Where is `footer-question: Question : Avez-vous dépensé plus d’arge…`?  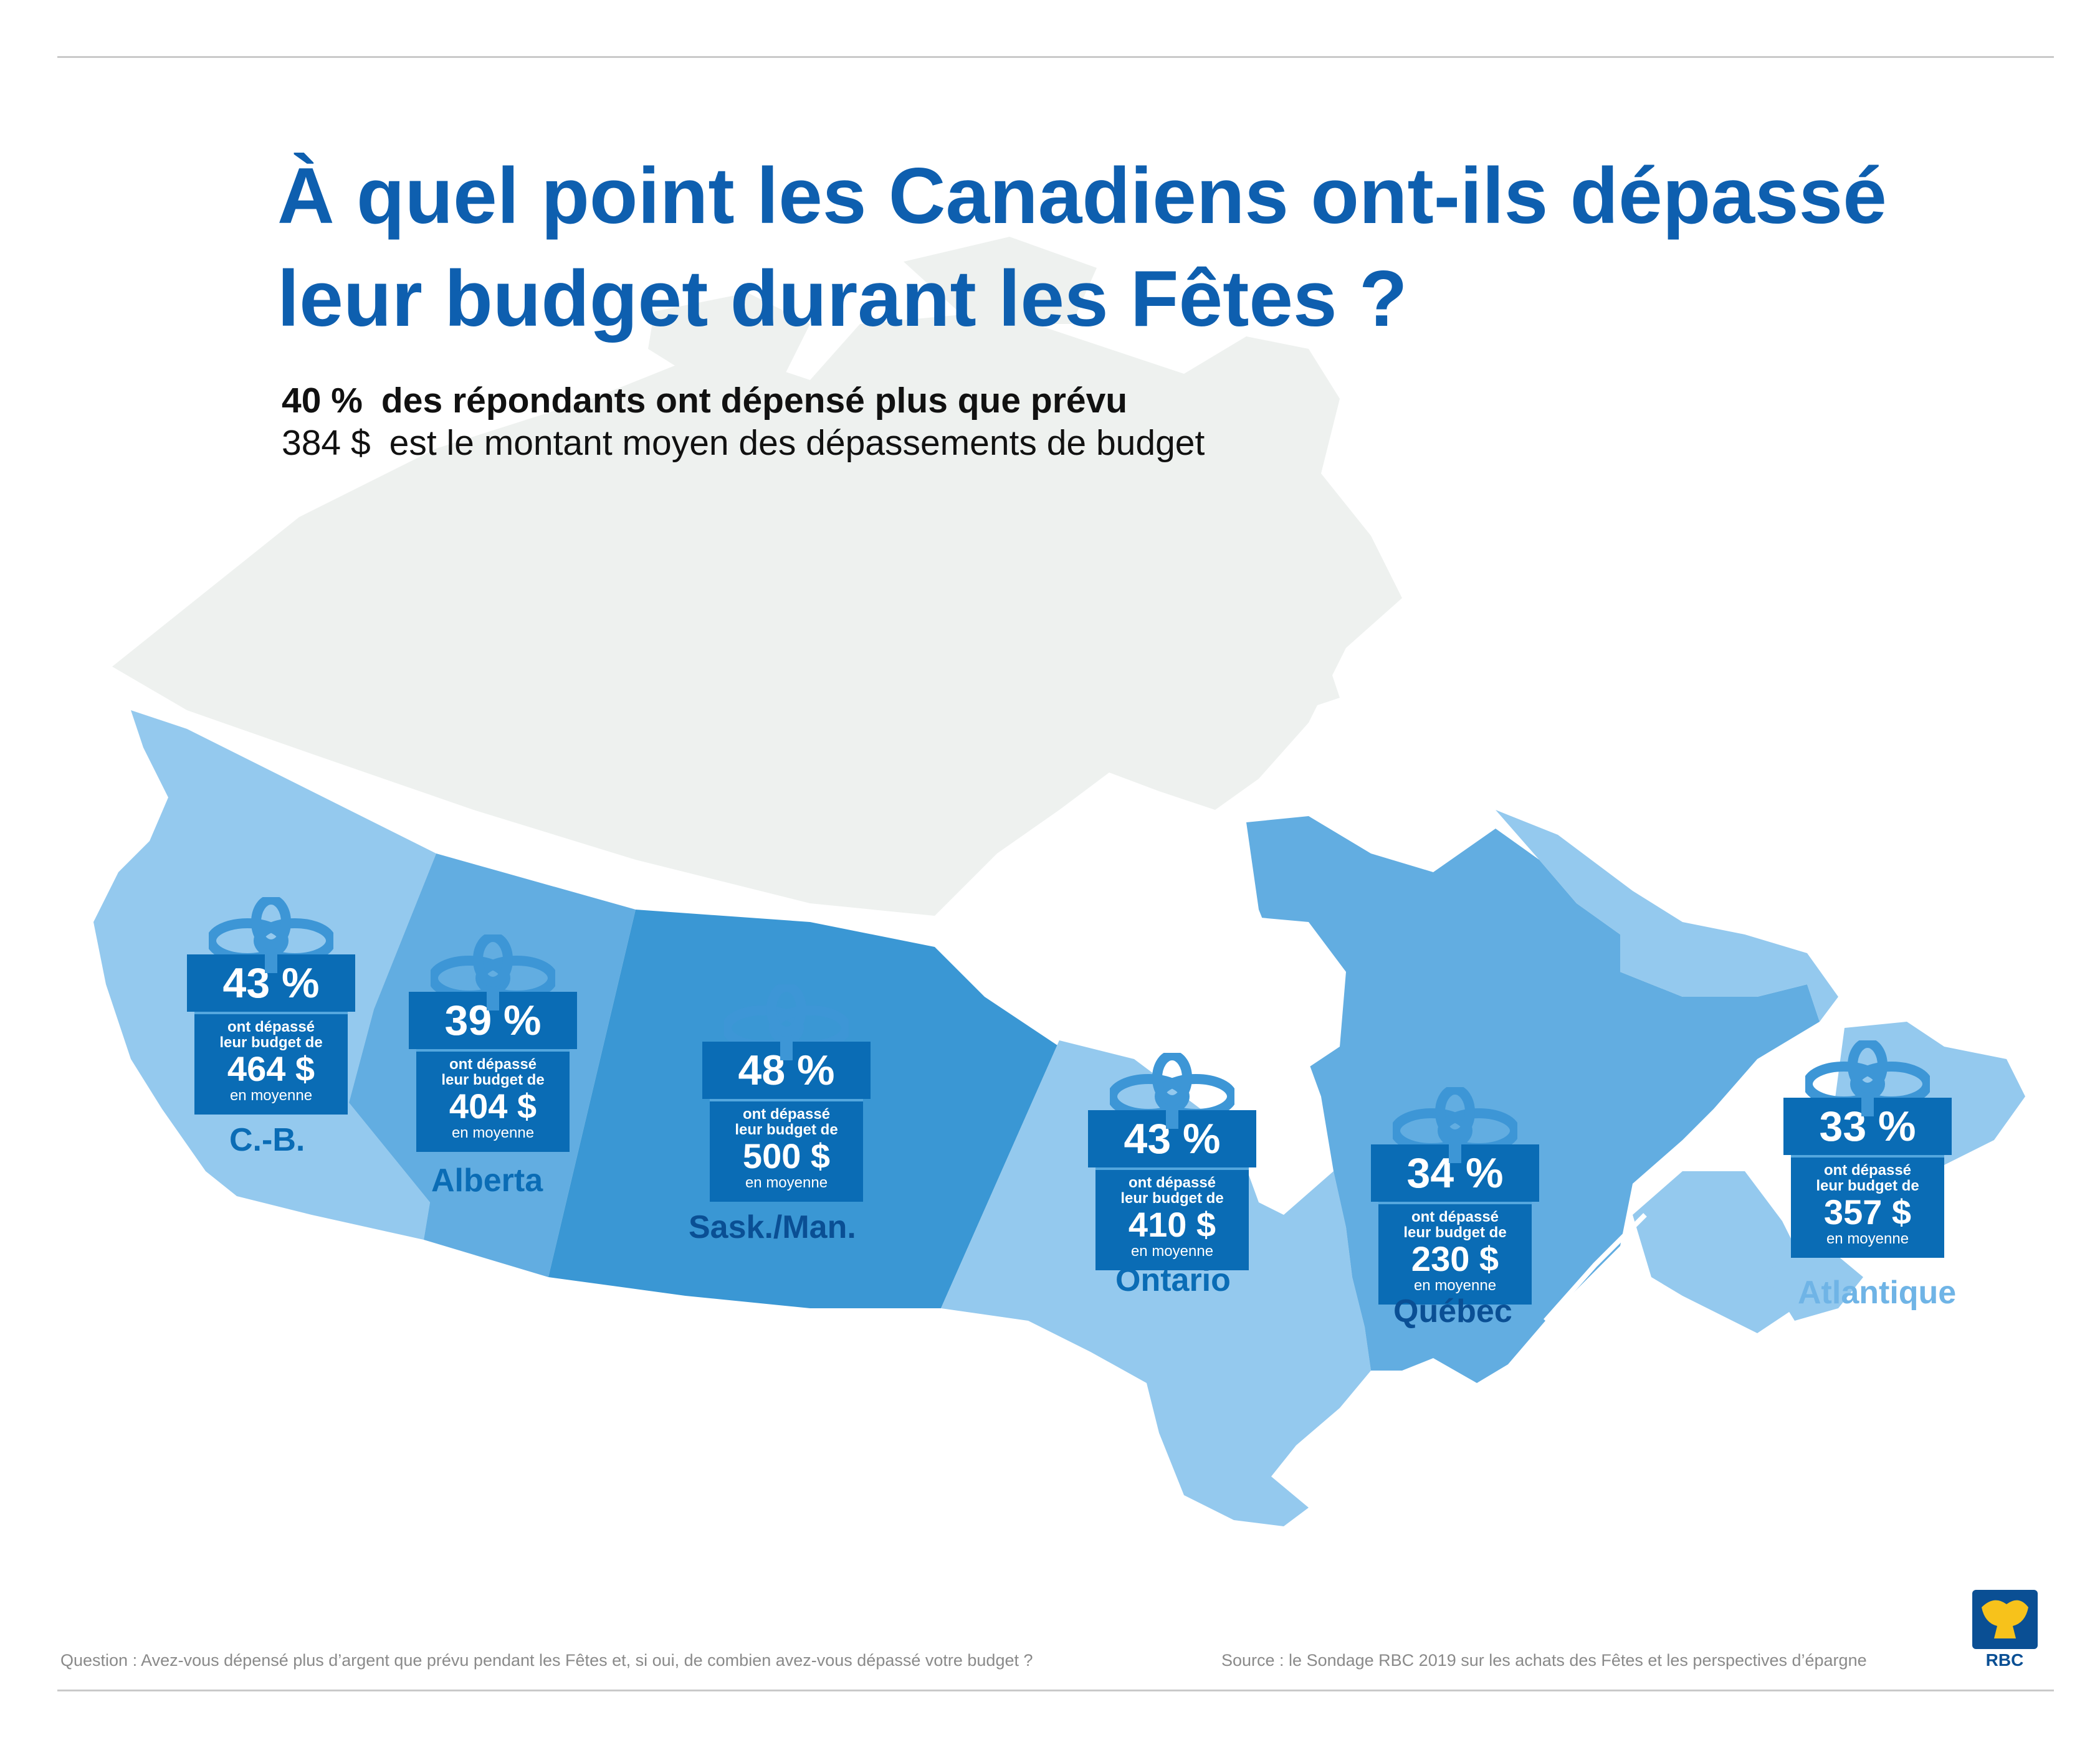 footer-question: Question : Avez-vous dépensé plus d’arge… is located at coordinates (546, 1660).